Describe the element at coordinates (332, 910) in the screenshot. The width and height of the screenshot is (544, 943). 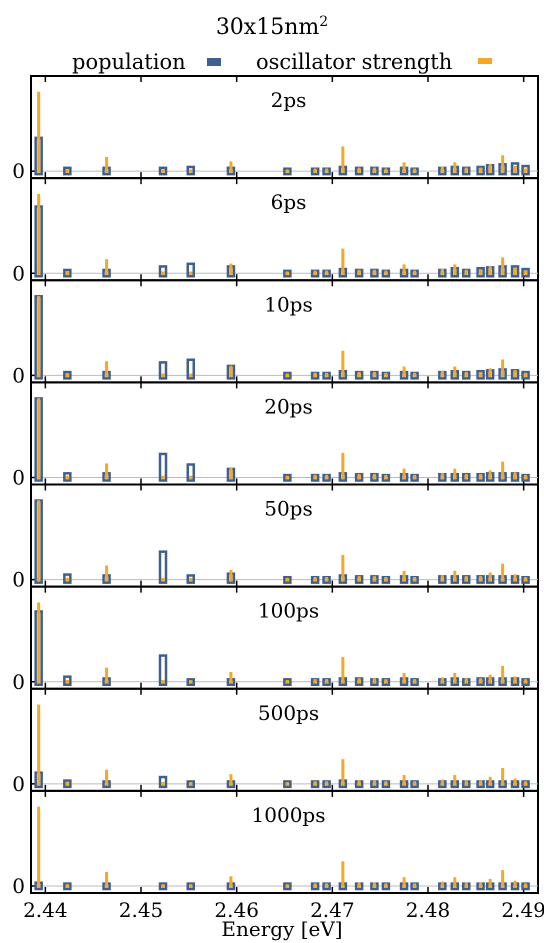
I see `x-tick-label: 2.47` at that location.